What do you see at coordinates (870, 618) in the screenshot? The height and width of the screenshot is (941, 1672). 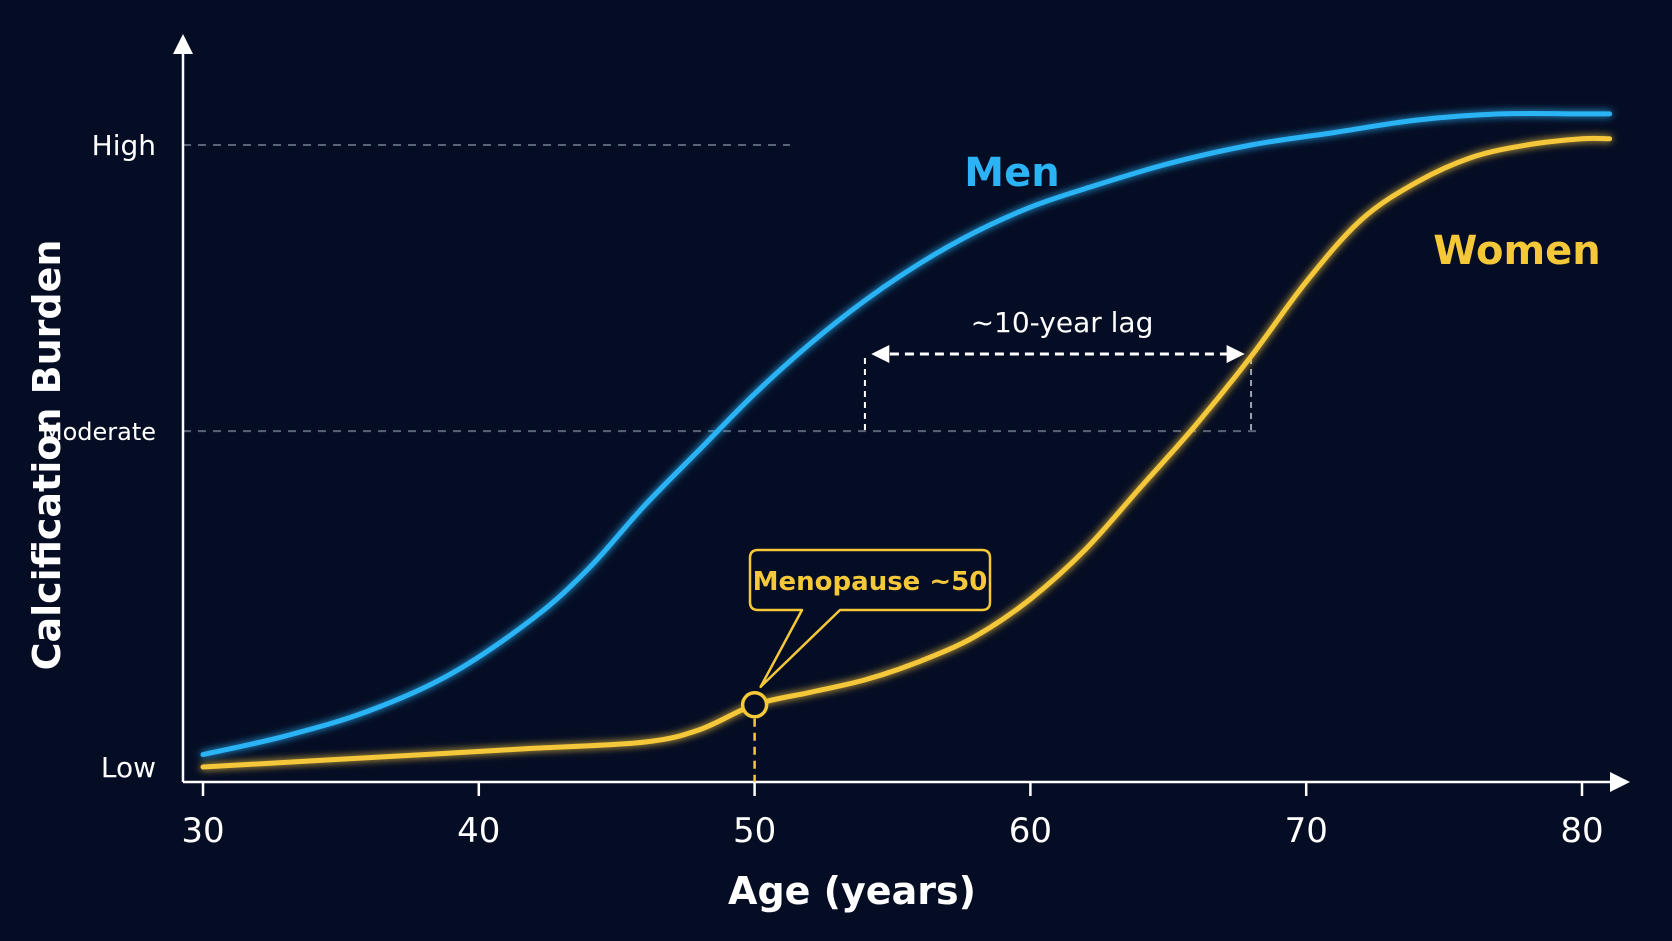 I see `menopause-callout-box` at bounding box center [870, 618].